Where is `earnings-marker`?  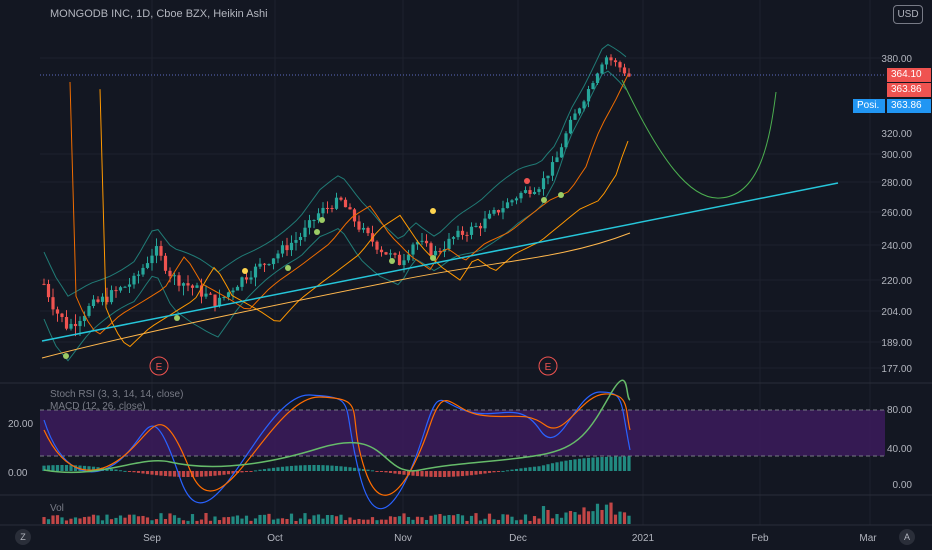 earnings-marker is located at coordinates (159, 366).